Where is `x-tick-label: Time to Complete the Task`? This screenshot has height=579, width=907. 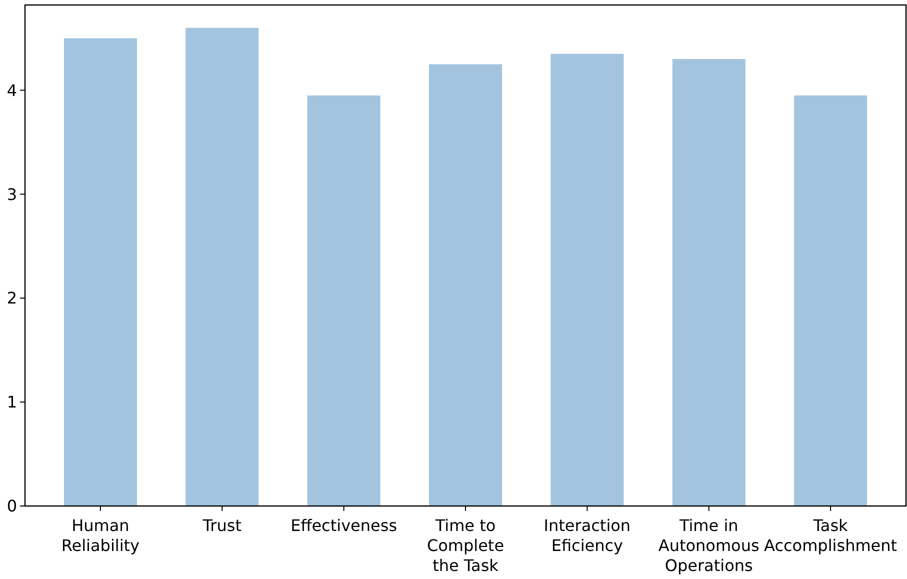
x-tick-label: Time to Complete the Task is located at coordinates (465, 545).